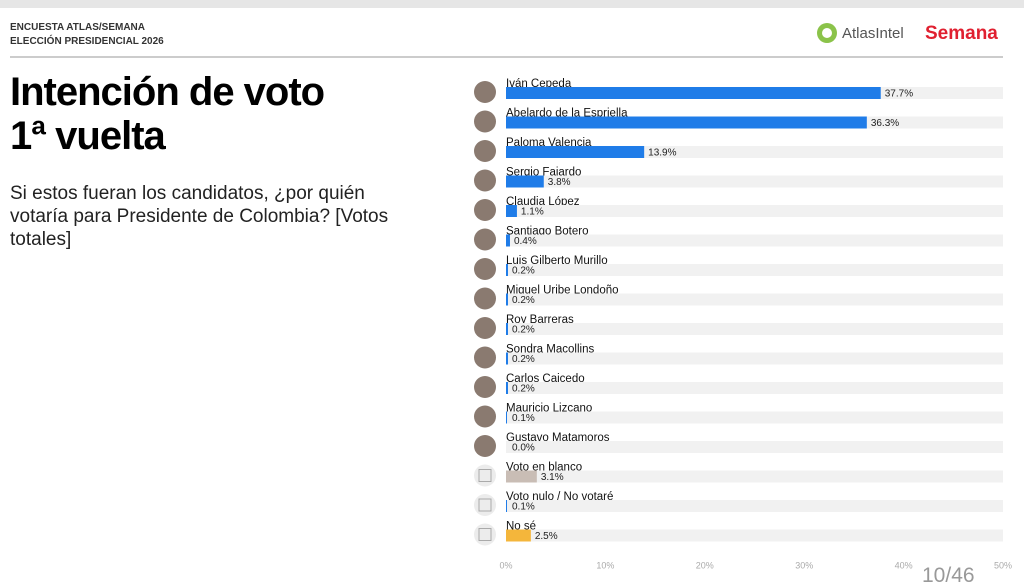 This screenshot has width=1024, height=588. Describe the element at coordinates (605, 565) in the screenshot. I see `x-tick-label: 10%` at that location.